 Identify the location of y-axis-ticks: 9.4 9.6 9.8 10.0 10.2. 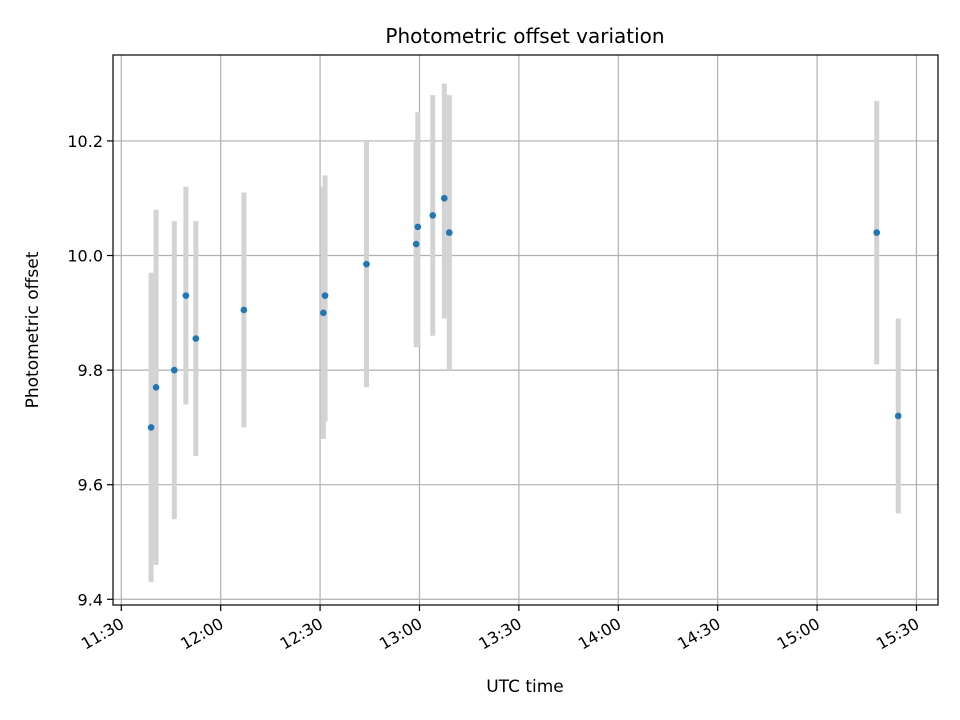
(90, 370).